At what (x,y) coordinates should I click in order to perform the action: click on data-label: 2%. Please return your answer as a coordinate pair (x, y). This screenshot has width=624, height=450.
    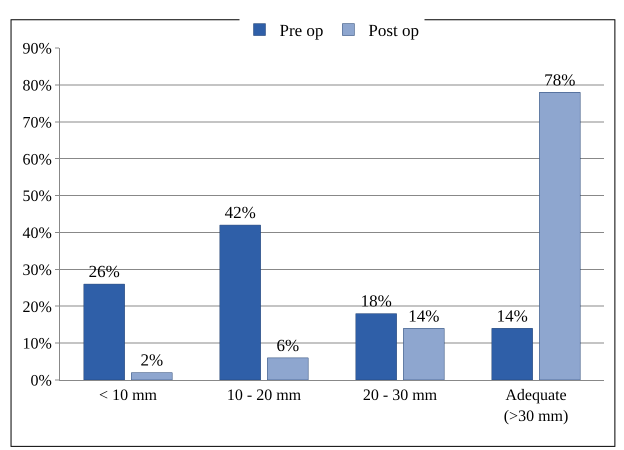
    Looking at the image, I should click on (152, 360).